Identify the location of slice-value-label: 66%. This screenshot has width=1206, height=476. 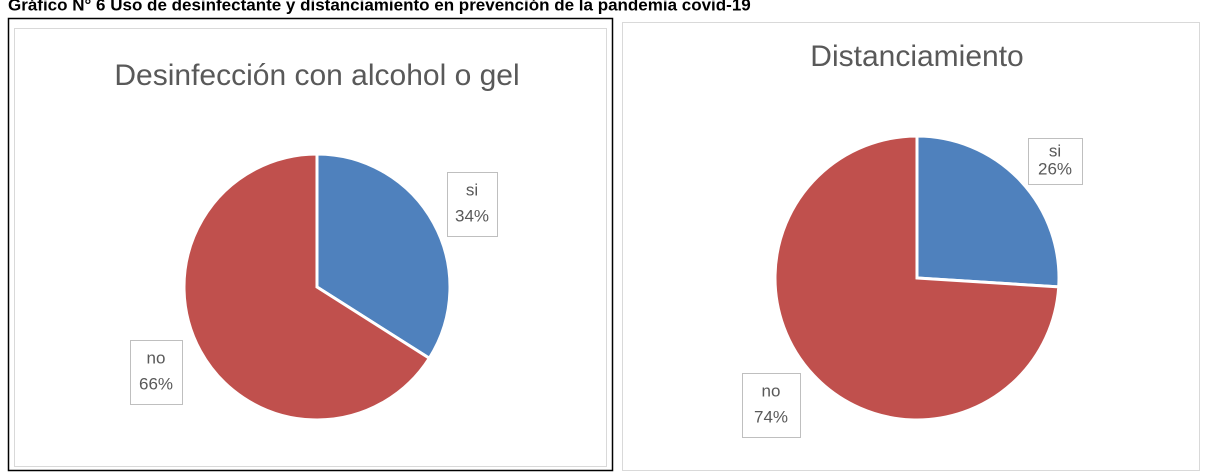
(156, 383).